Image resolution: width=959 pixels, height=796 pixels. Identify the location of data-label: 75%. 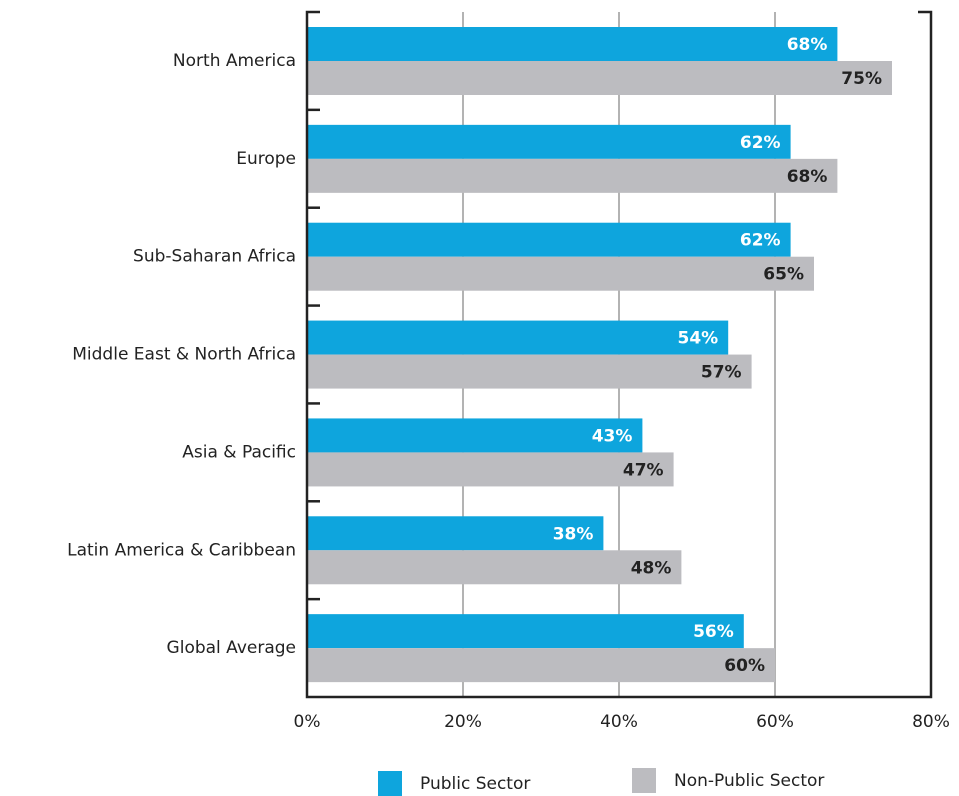
(861, 79).